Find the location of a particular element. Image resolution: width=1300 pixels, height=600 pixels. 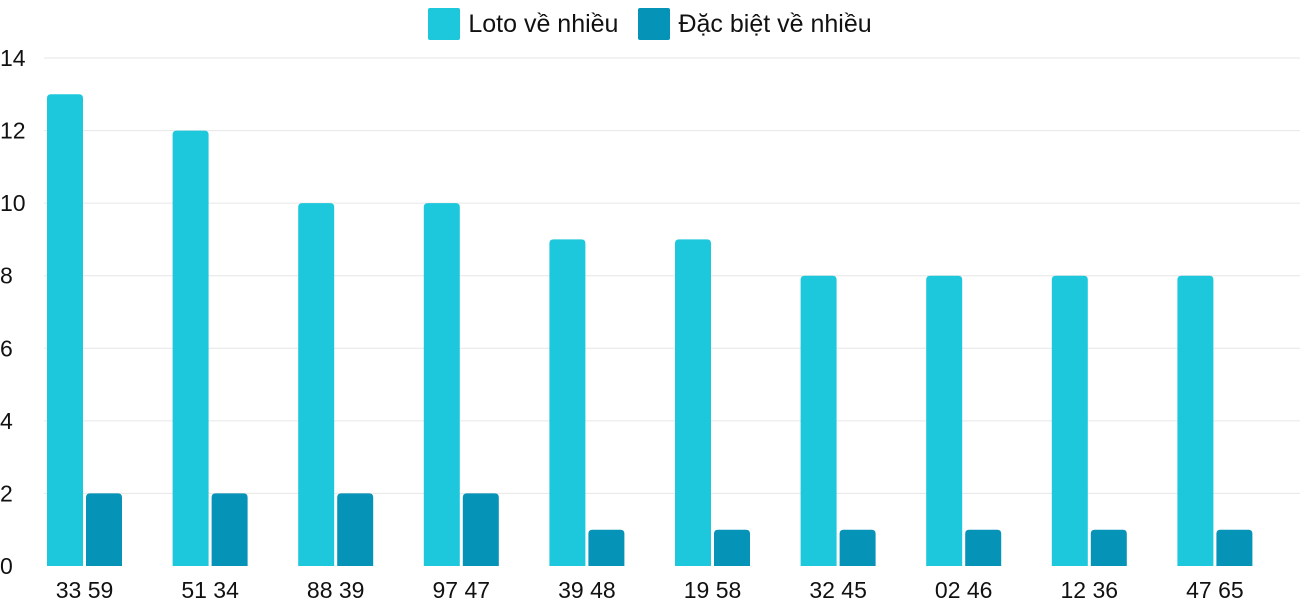

y-tick-label: 12 is located at coordinates (13, 131).